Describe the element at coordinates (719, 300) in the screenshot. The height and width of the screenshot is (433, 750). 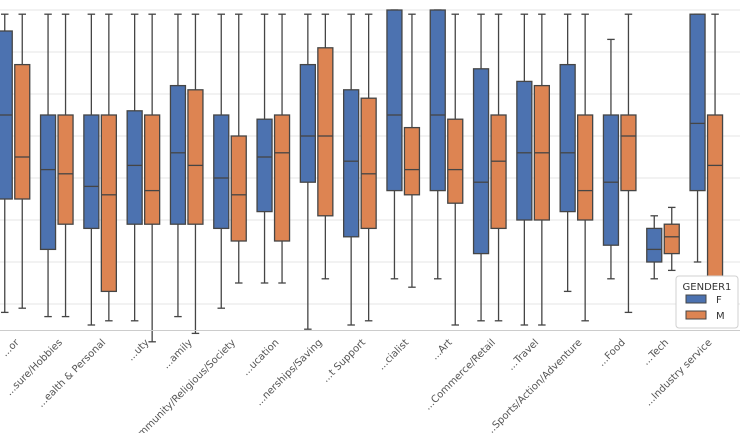
I see `legend-label-f: F` at that location.